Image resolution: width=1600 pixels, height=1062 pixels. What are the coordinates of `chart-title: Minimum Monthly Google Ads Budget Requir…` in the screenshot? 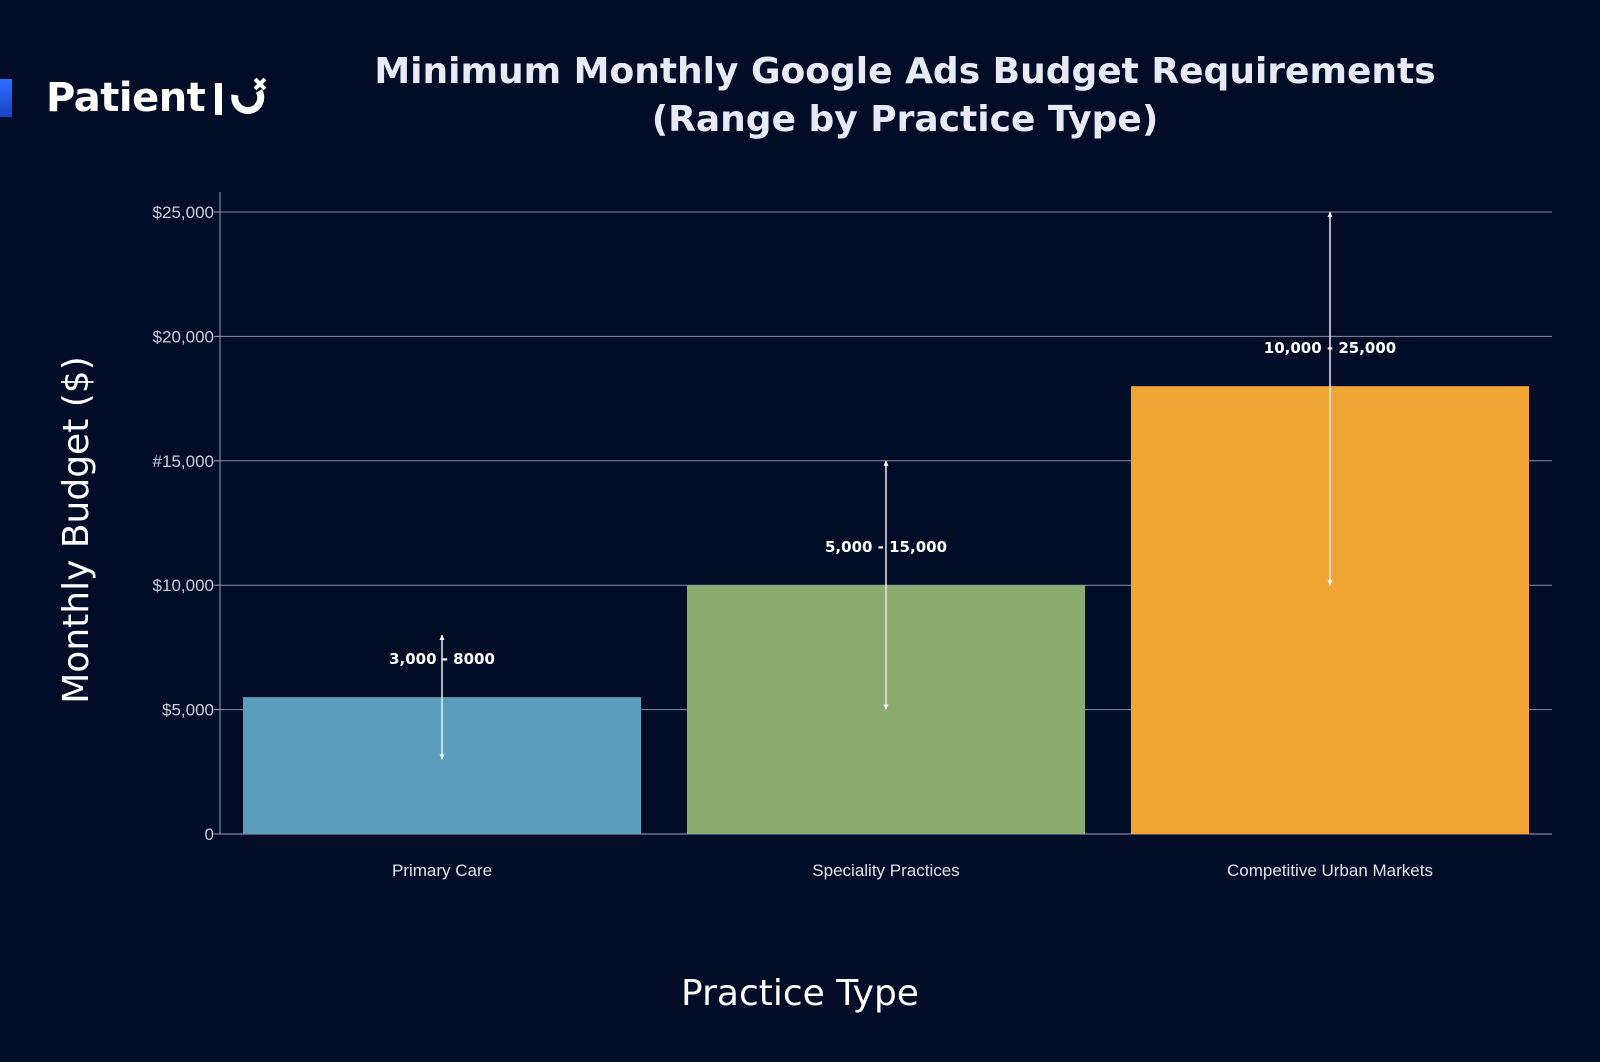 It's located at (905, 96).